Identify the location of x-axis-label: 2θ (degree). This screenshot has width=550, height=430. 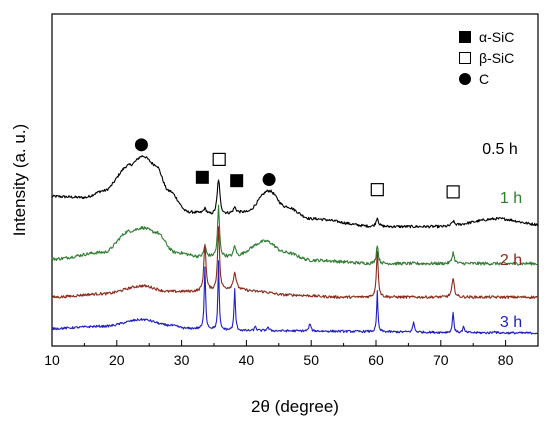
(295, 406).